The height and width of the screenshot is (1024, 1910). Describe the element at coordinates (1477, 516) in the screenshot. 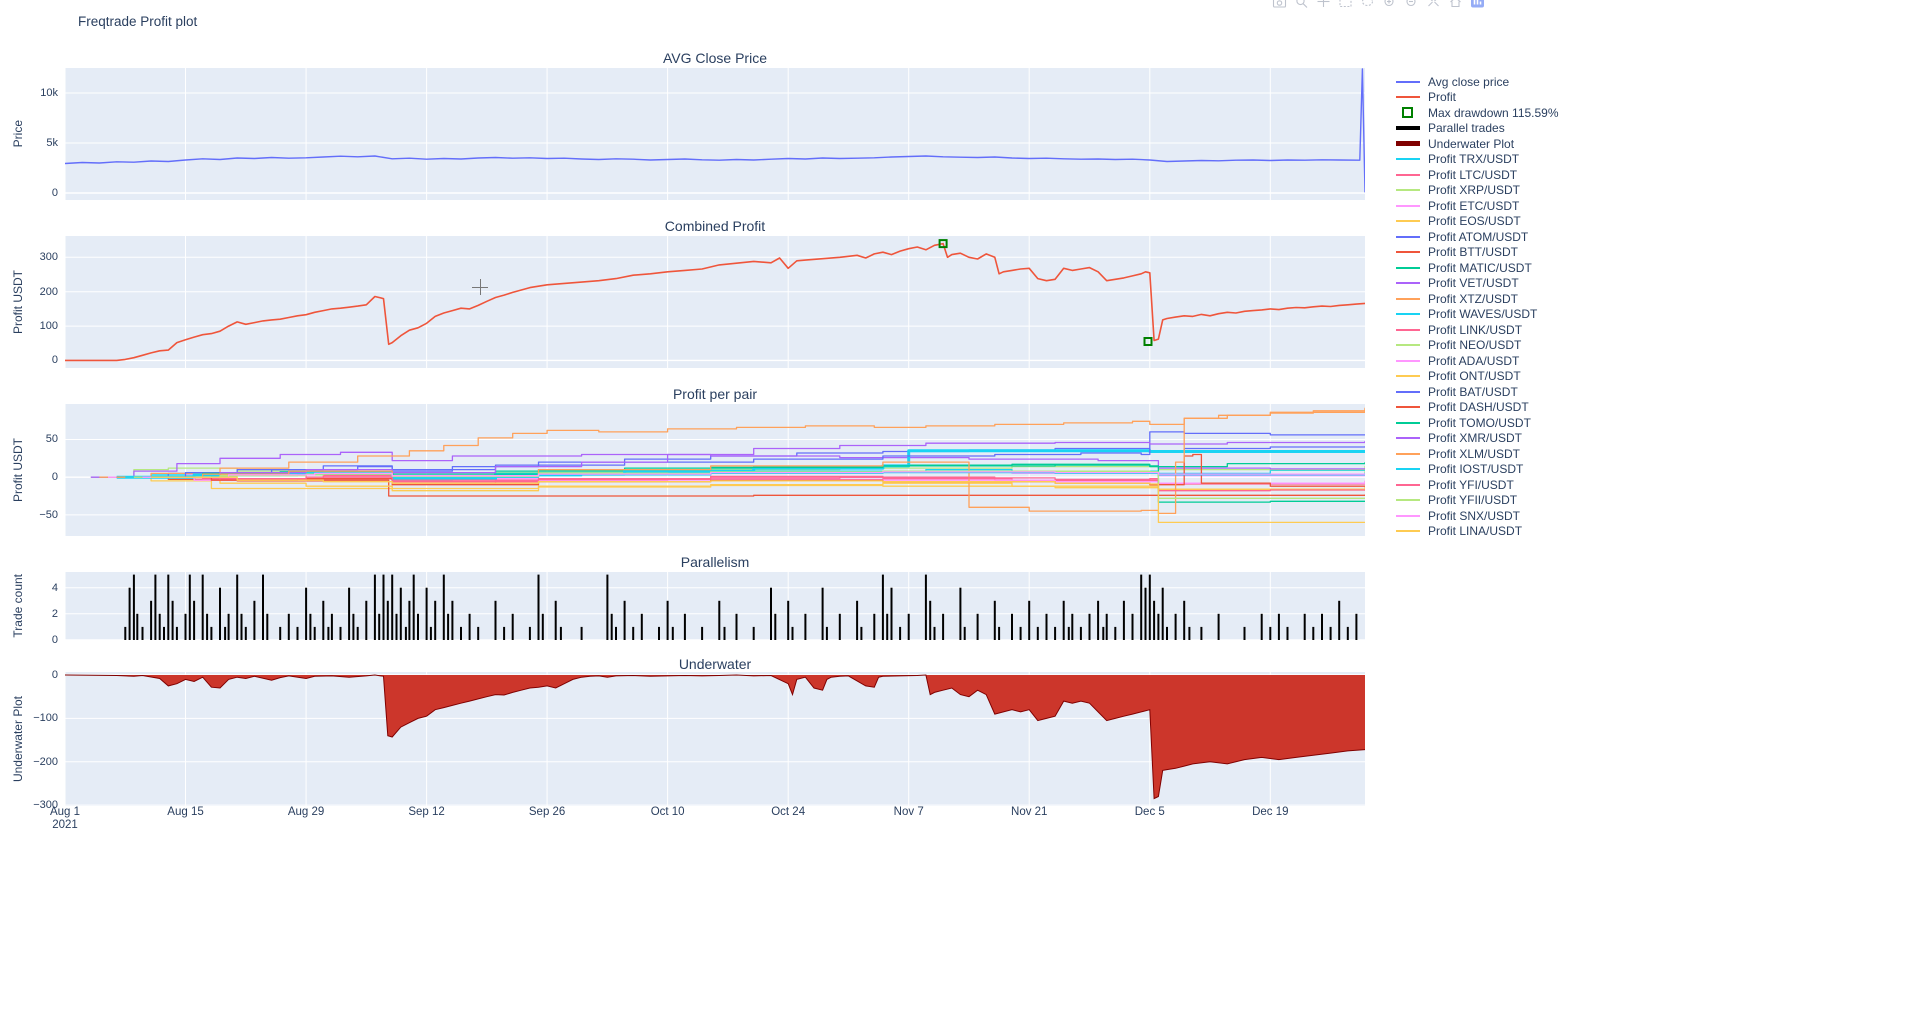

I see `legend-item-profit-snx-usdt: Profit SNX/USDT` at that location.